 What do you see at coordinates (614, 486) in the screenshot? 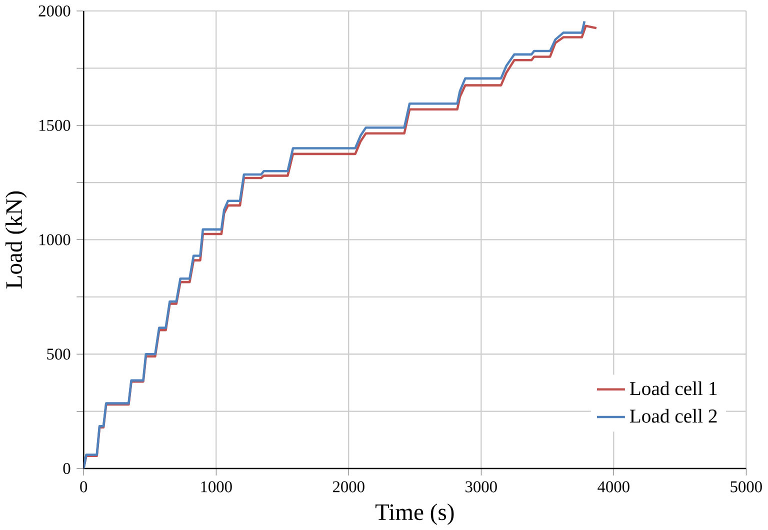
I see `x-tick-label: 4000` at bounding box center [614, 486].